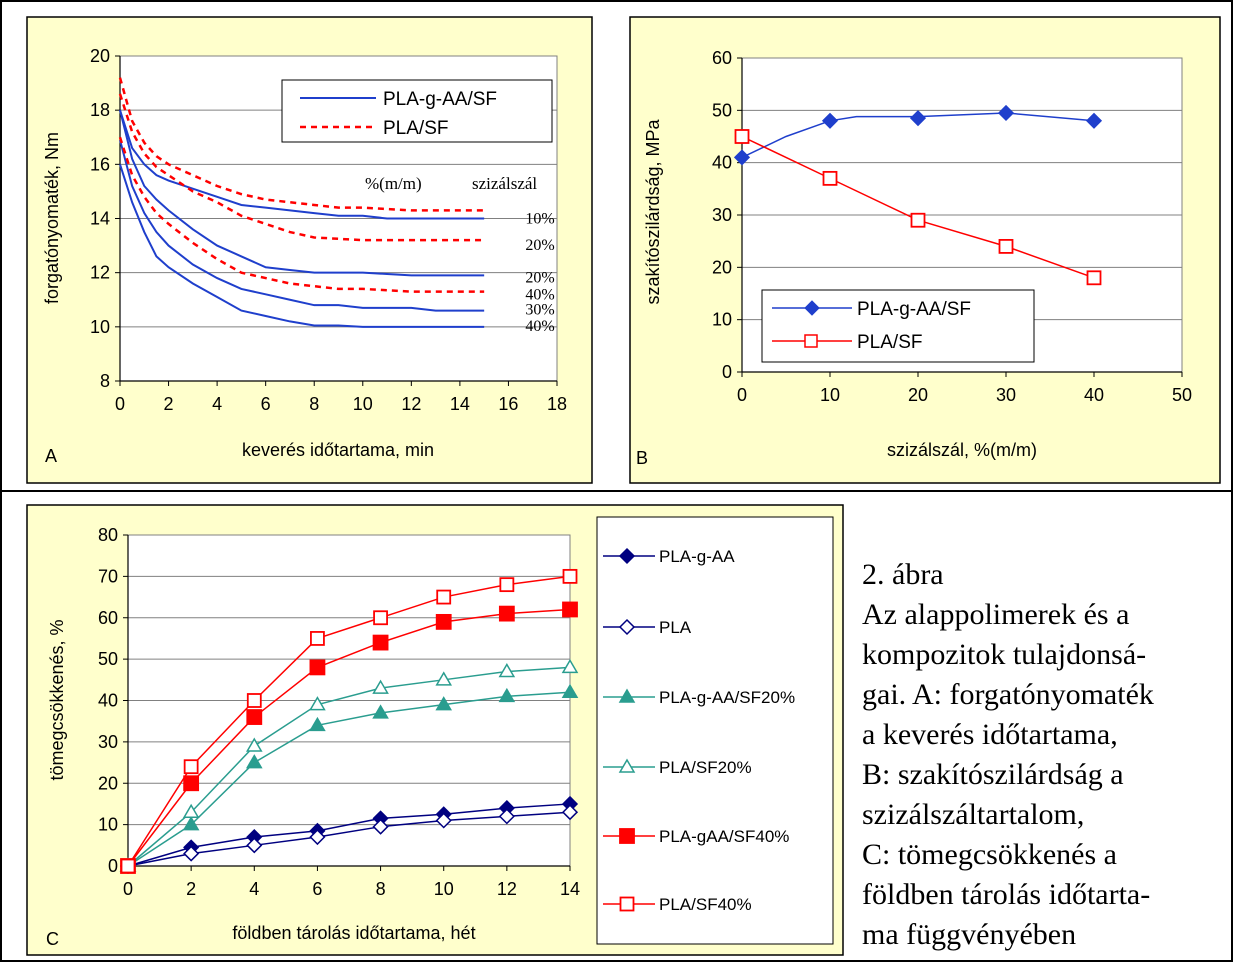 This screenshot has height=962, width=1233. I want to click on panel-c-ytick-label: 40, so click(108, 701).